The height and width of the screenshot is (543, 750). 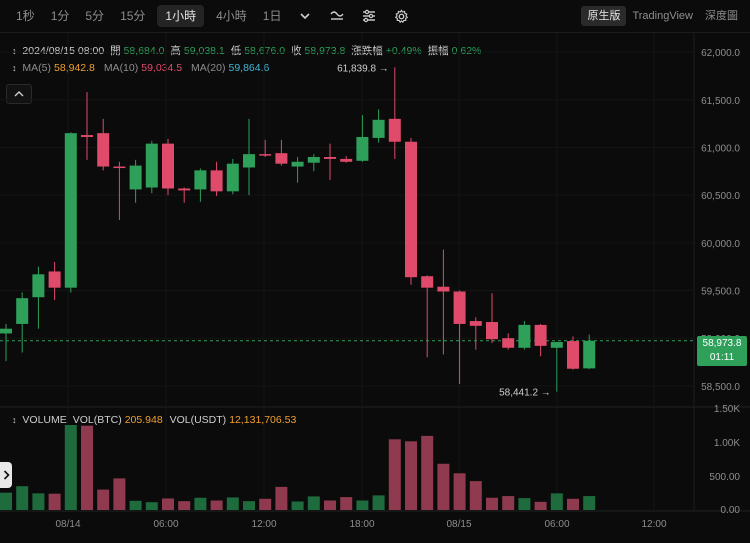 I want to click on ohlc-close: 58,973.8, so click(x=325, y=51).